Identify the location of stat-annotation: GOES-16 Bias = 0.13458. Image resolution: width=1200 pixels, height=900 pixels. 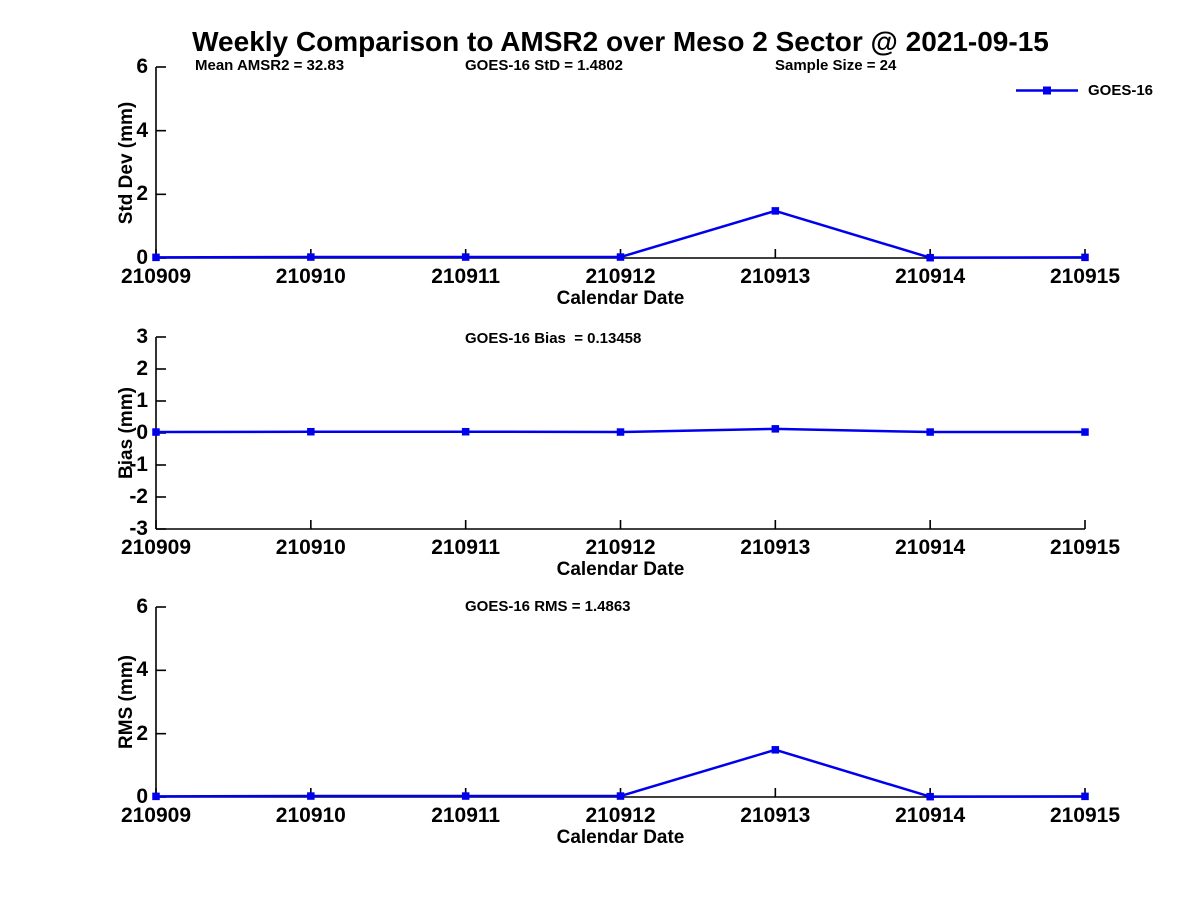
(553, 338).